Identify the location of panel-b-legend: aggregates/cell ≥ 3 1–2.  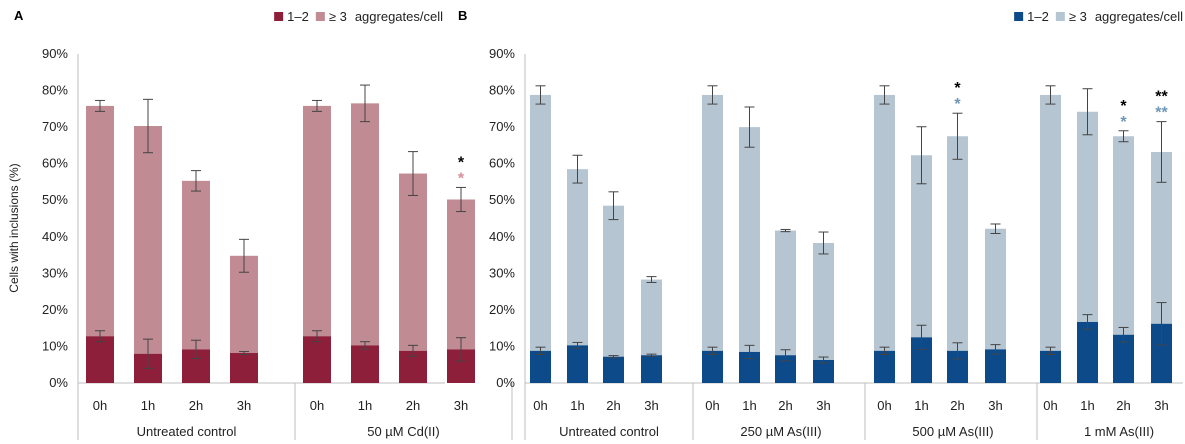
(1098, 16).